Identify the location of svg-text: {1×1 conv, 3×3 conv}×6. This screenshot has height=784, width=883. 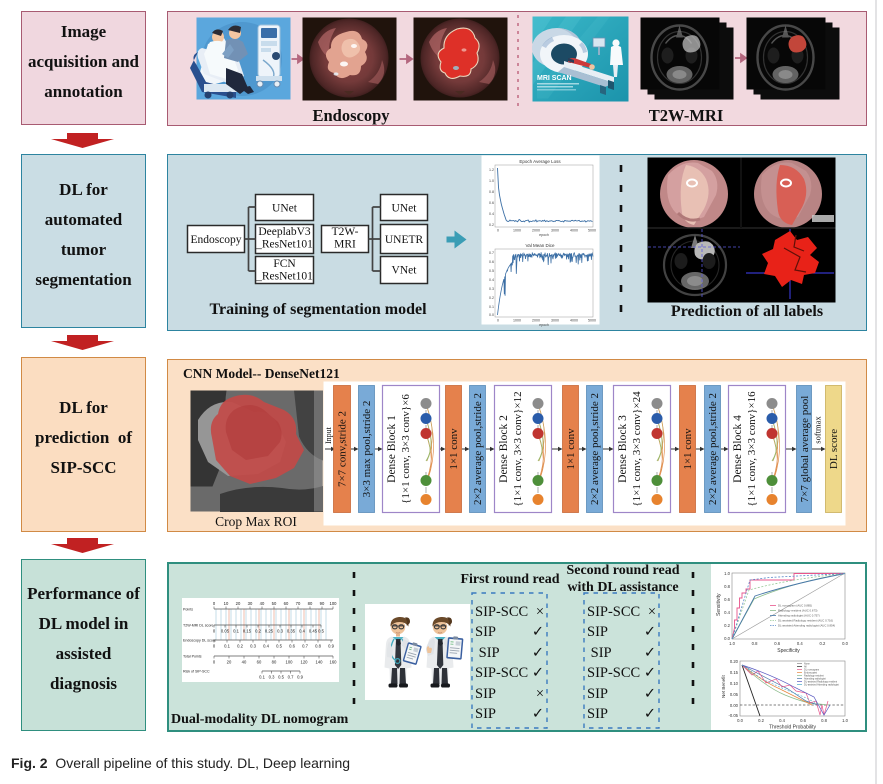
(406, 449).